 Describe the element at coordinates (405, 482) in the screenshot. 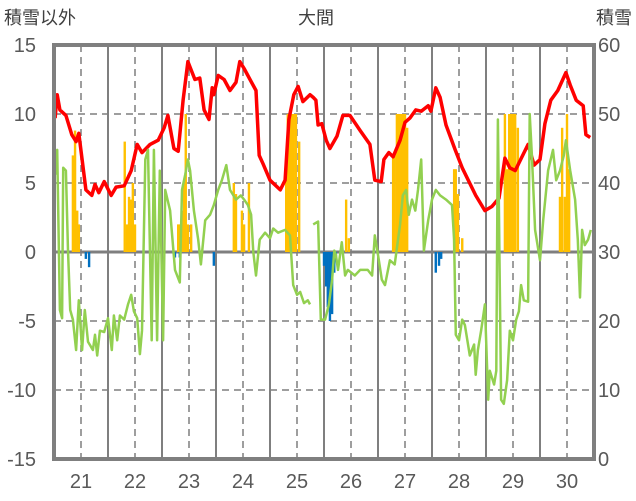

I see `x-tick-label: 27` at that location.